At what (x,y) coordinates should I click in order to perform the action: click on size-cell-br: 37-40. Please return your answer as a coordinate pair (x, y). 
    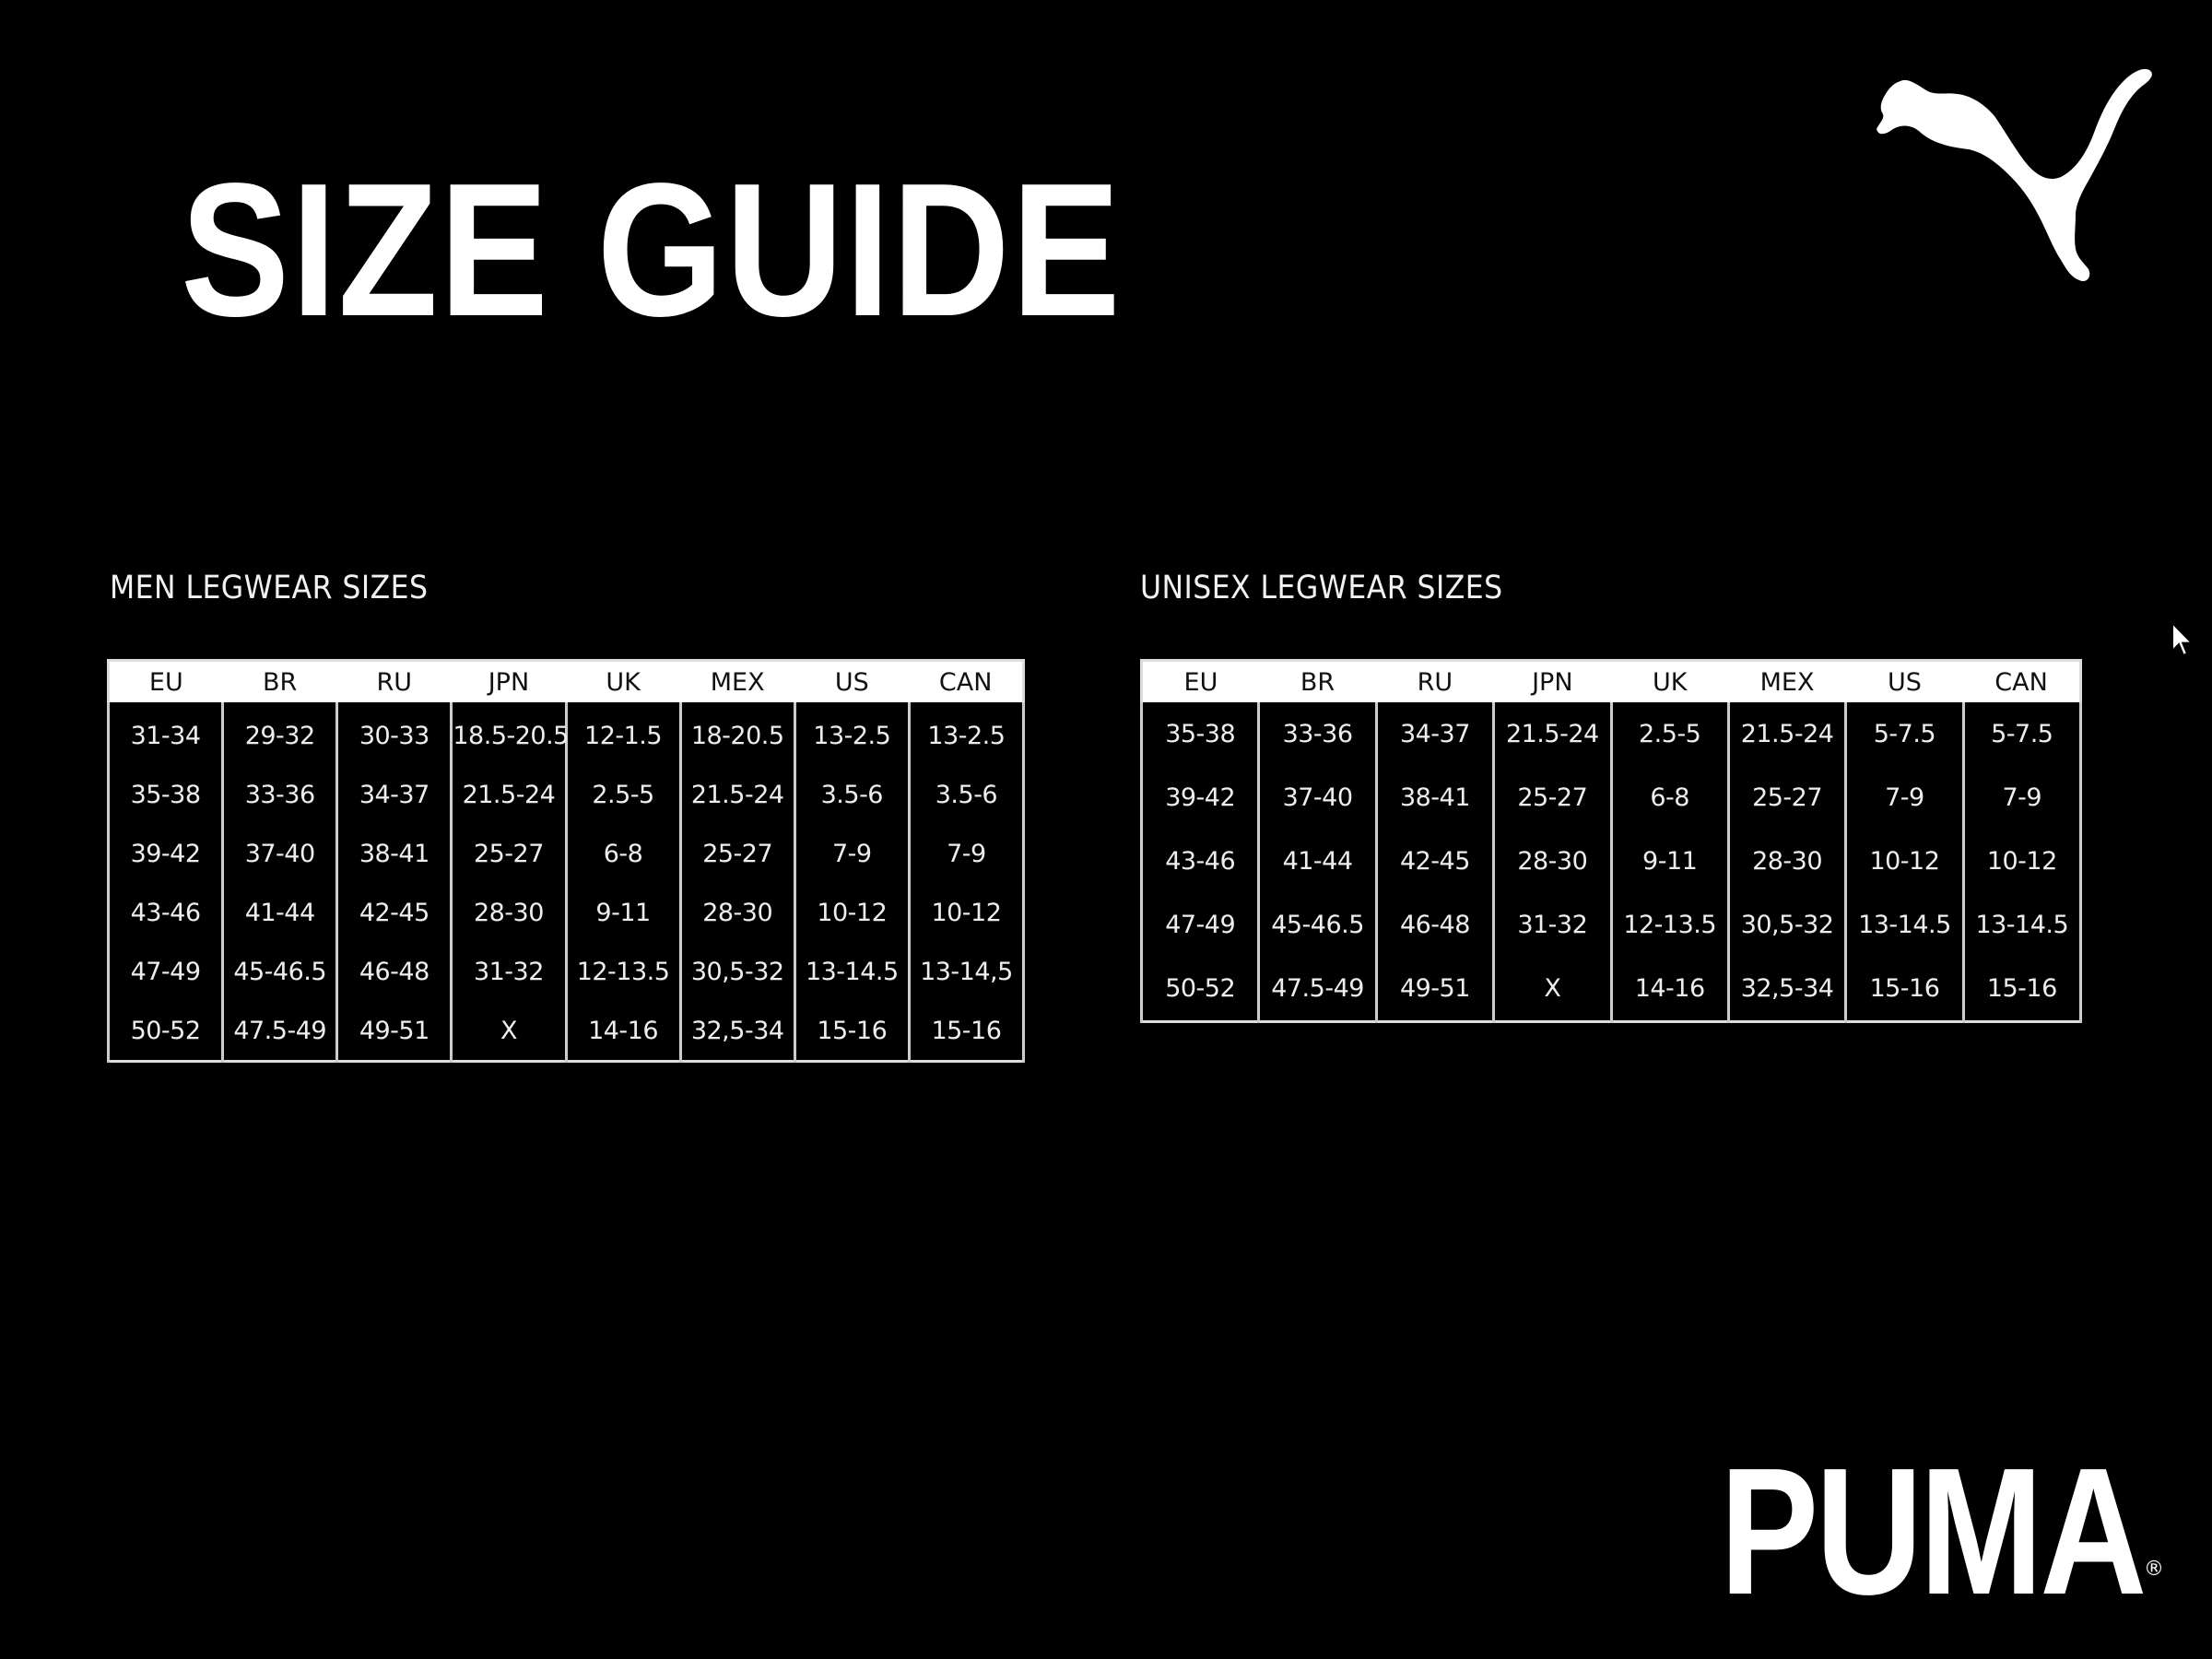
    Looking at the image, I should click on (1317, 798).